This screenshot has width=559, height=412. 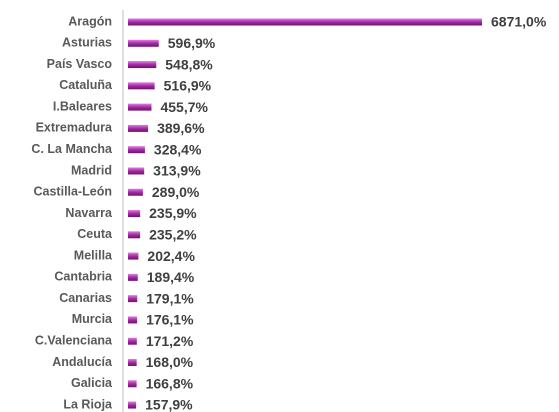 What do you see at coordinates (88, 404) in the screenshot?
I see `category-label: La Rioja` at bounding box center [88, 404].